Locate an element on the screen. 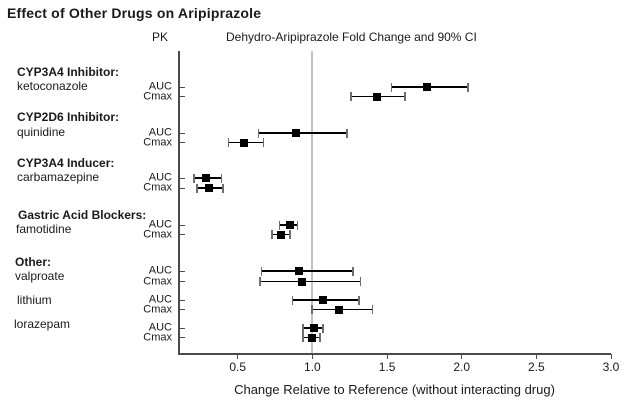 The image size is (628, 413). pk-column-header: PK is located at coordinates (160, 37).